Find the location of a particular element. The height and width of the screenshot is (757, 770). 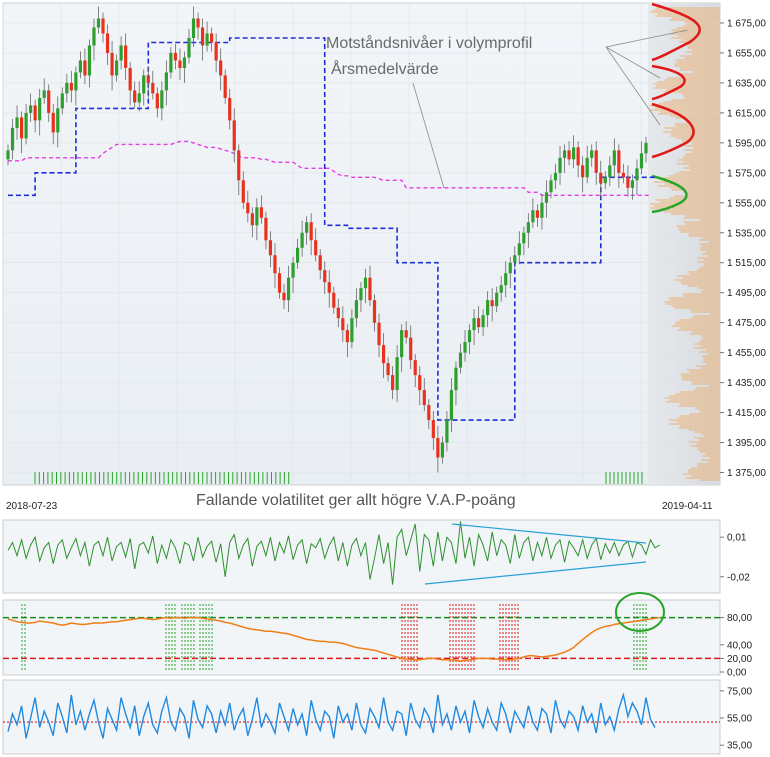

y-tick-label: 1 455,00 is located at coordinates (746, 353).